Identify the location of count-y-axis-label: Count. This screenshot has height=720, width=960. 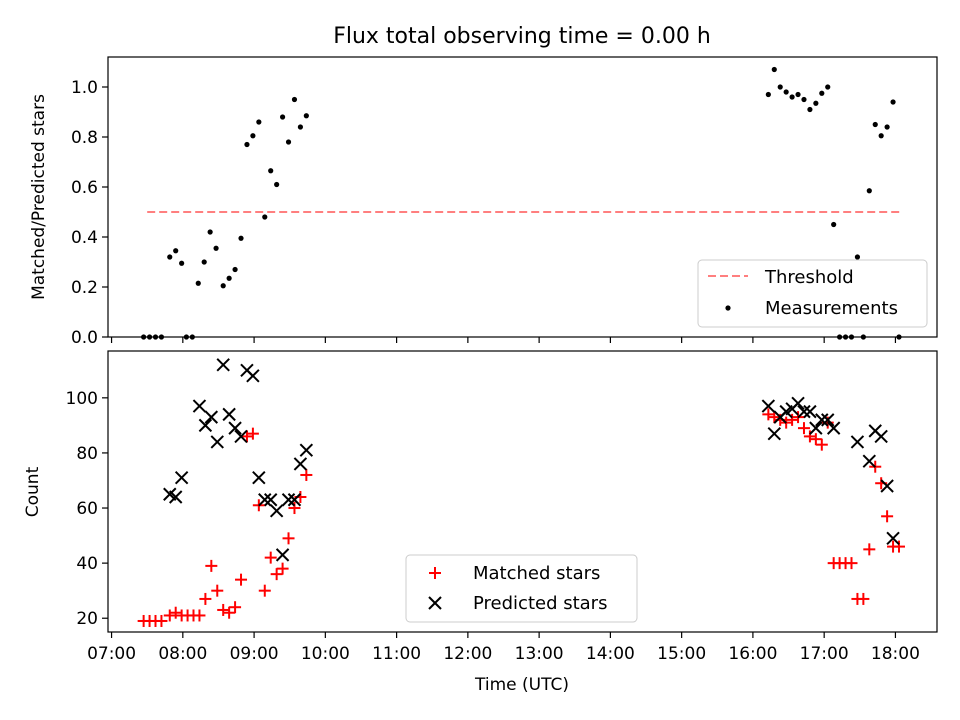
(33, 491).